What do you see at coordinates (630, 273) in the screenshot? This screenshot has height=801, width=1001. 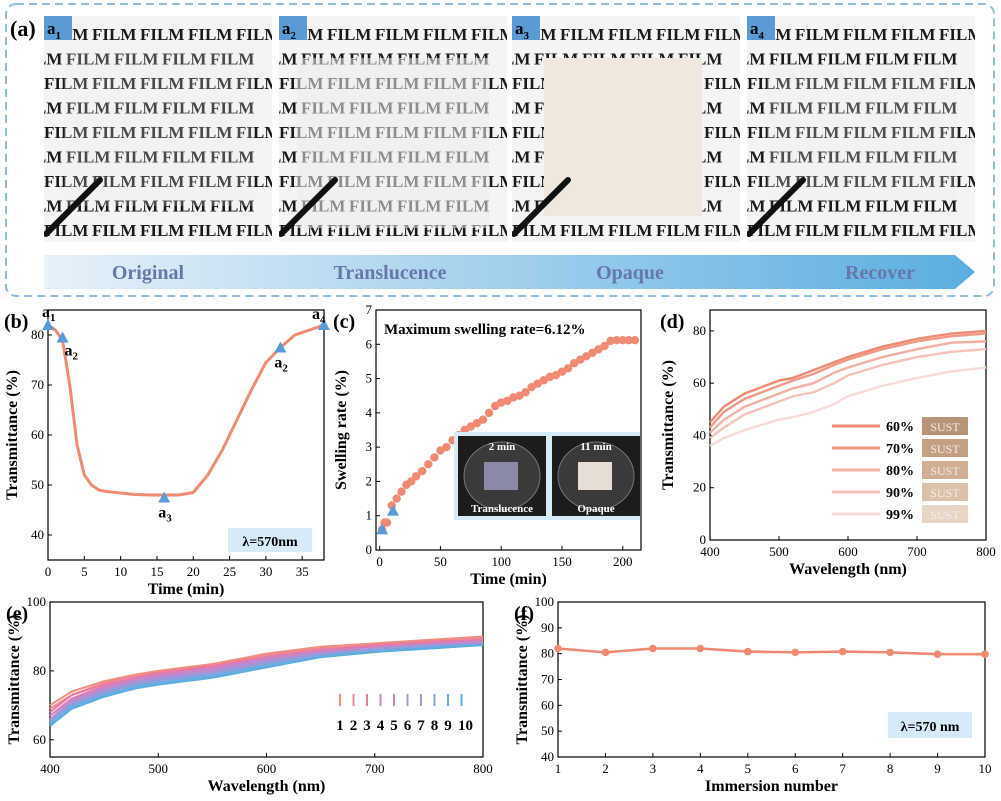 I see `stage-label: Opaque` at bounding box center [630, 273].